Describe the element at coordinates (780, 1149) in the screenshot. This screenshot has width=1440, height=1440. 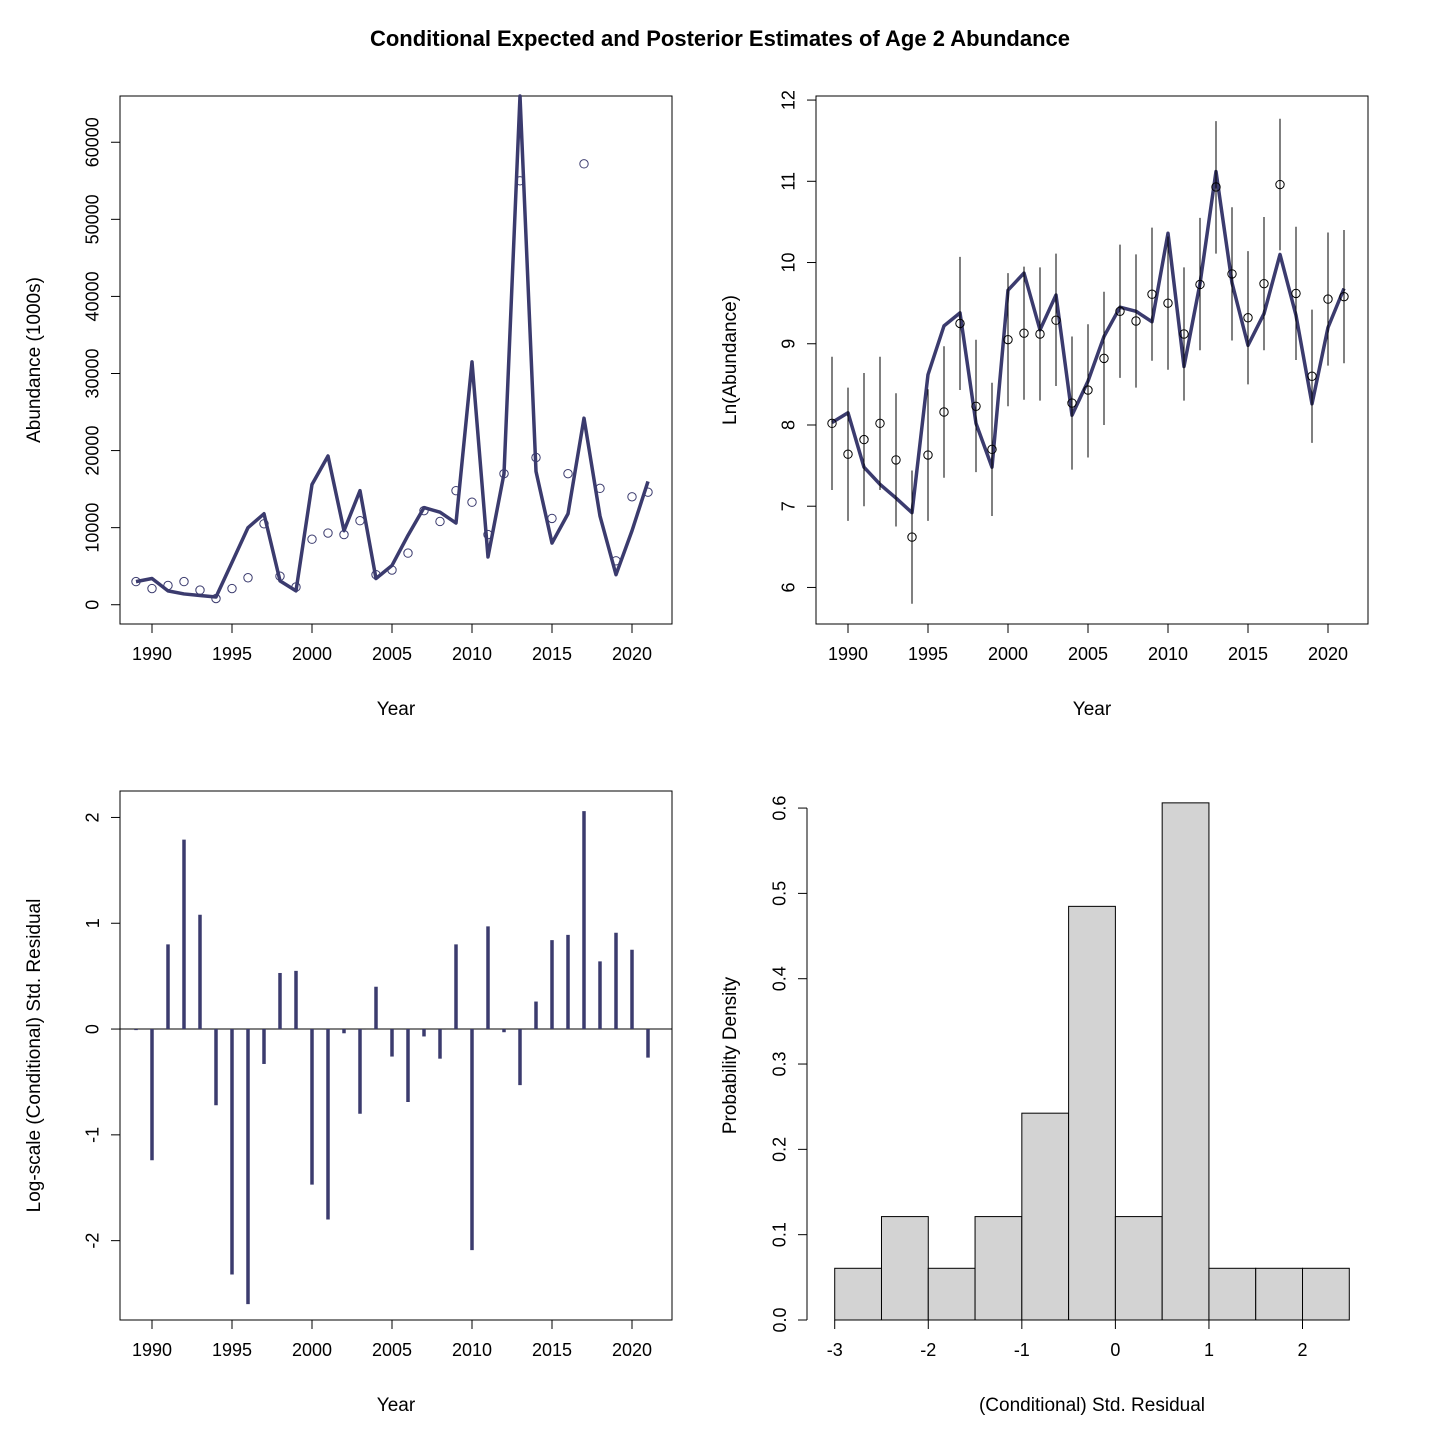
I see `y-tick-label: 0.2` at that location.